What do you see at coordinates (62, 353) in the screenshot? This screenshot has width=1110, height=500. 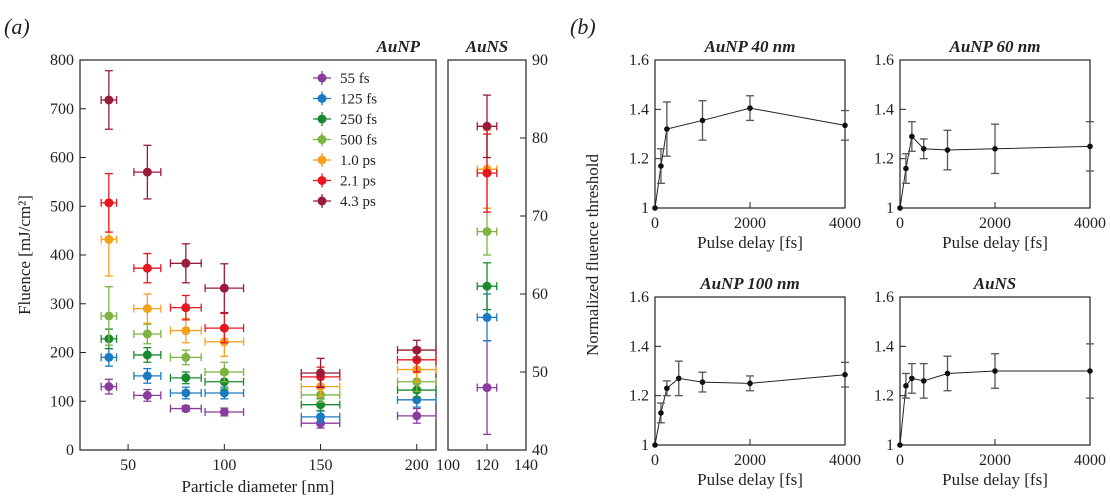 I see `aunp-scatter-ytick-label: 200` at bounding box center [62, 353].